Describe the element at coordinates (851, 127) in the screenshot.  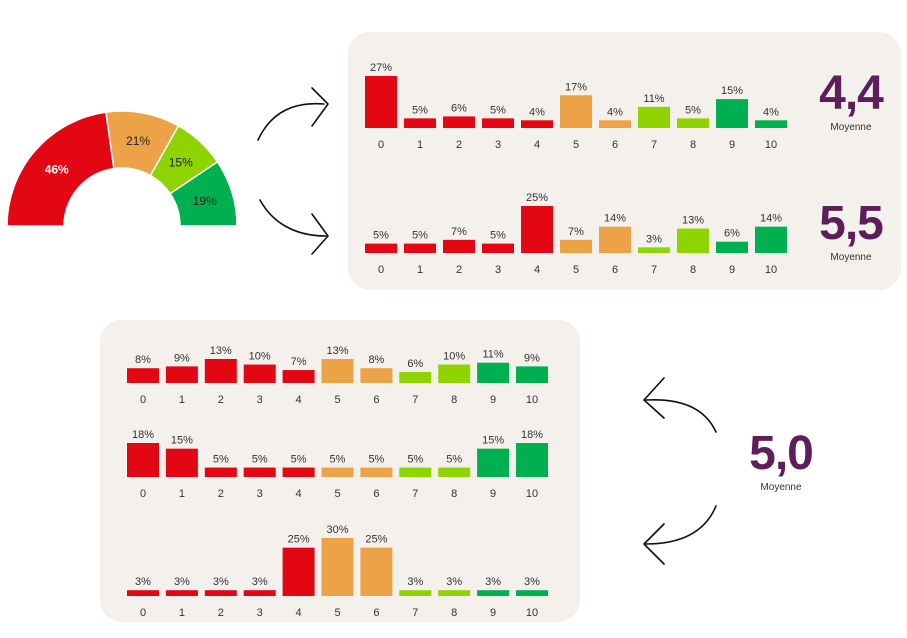
I see `average-label: Moyenne` at that location.